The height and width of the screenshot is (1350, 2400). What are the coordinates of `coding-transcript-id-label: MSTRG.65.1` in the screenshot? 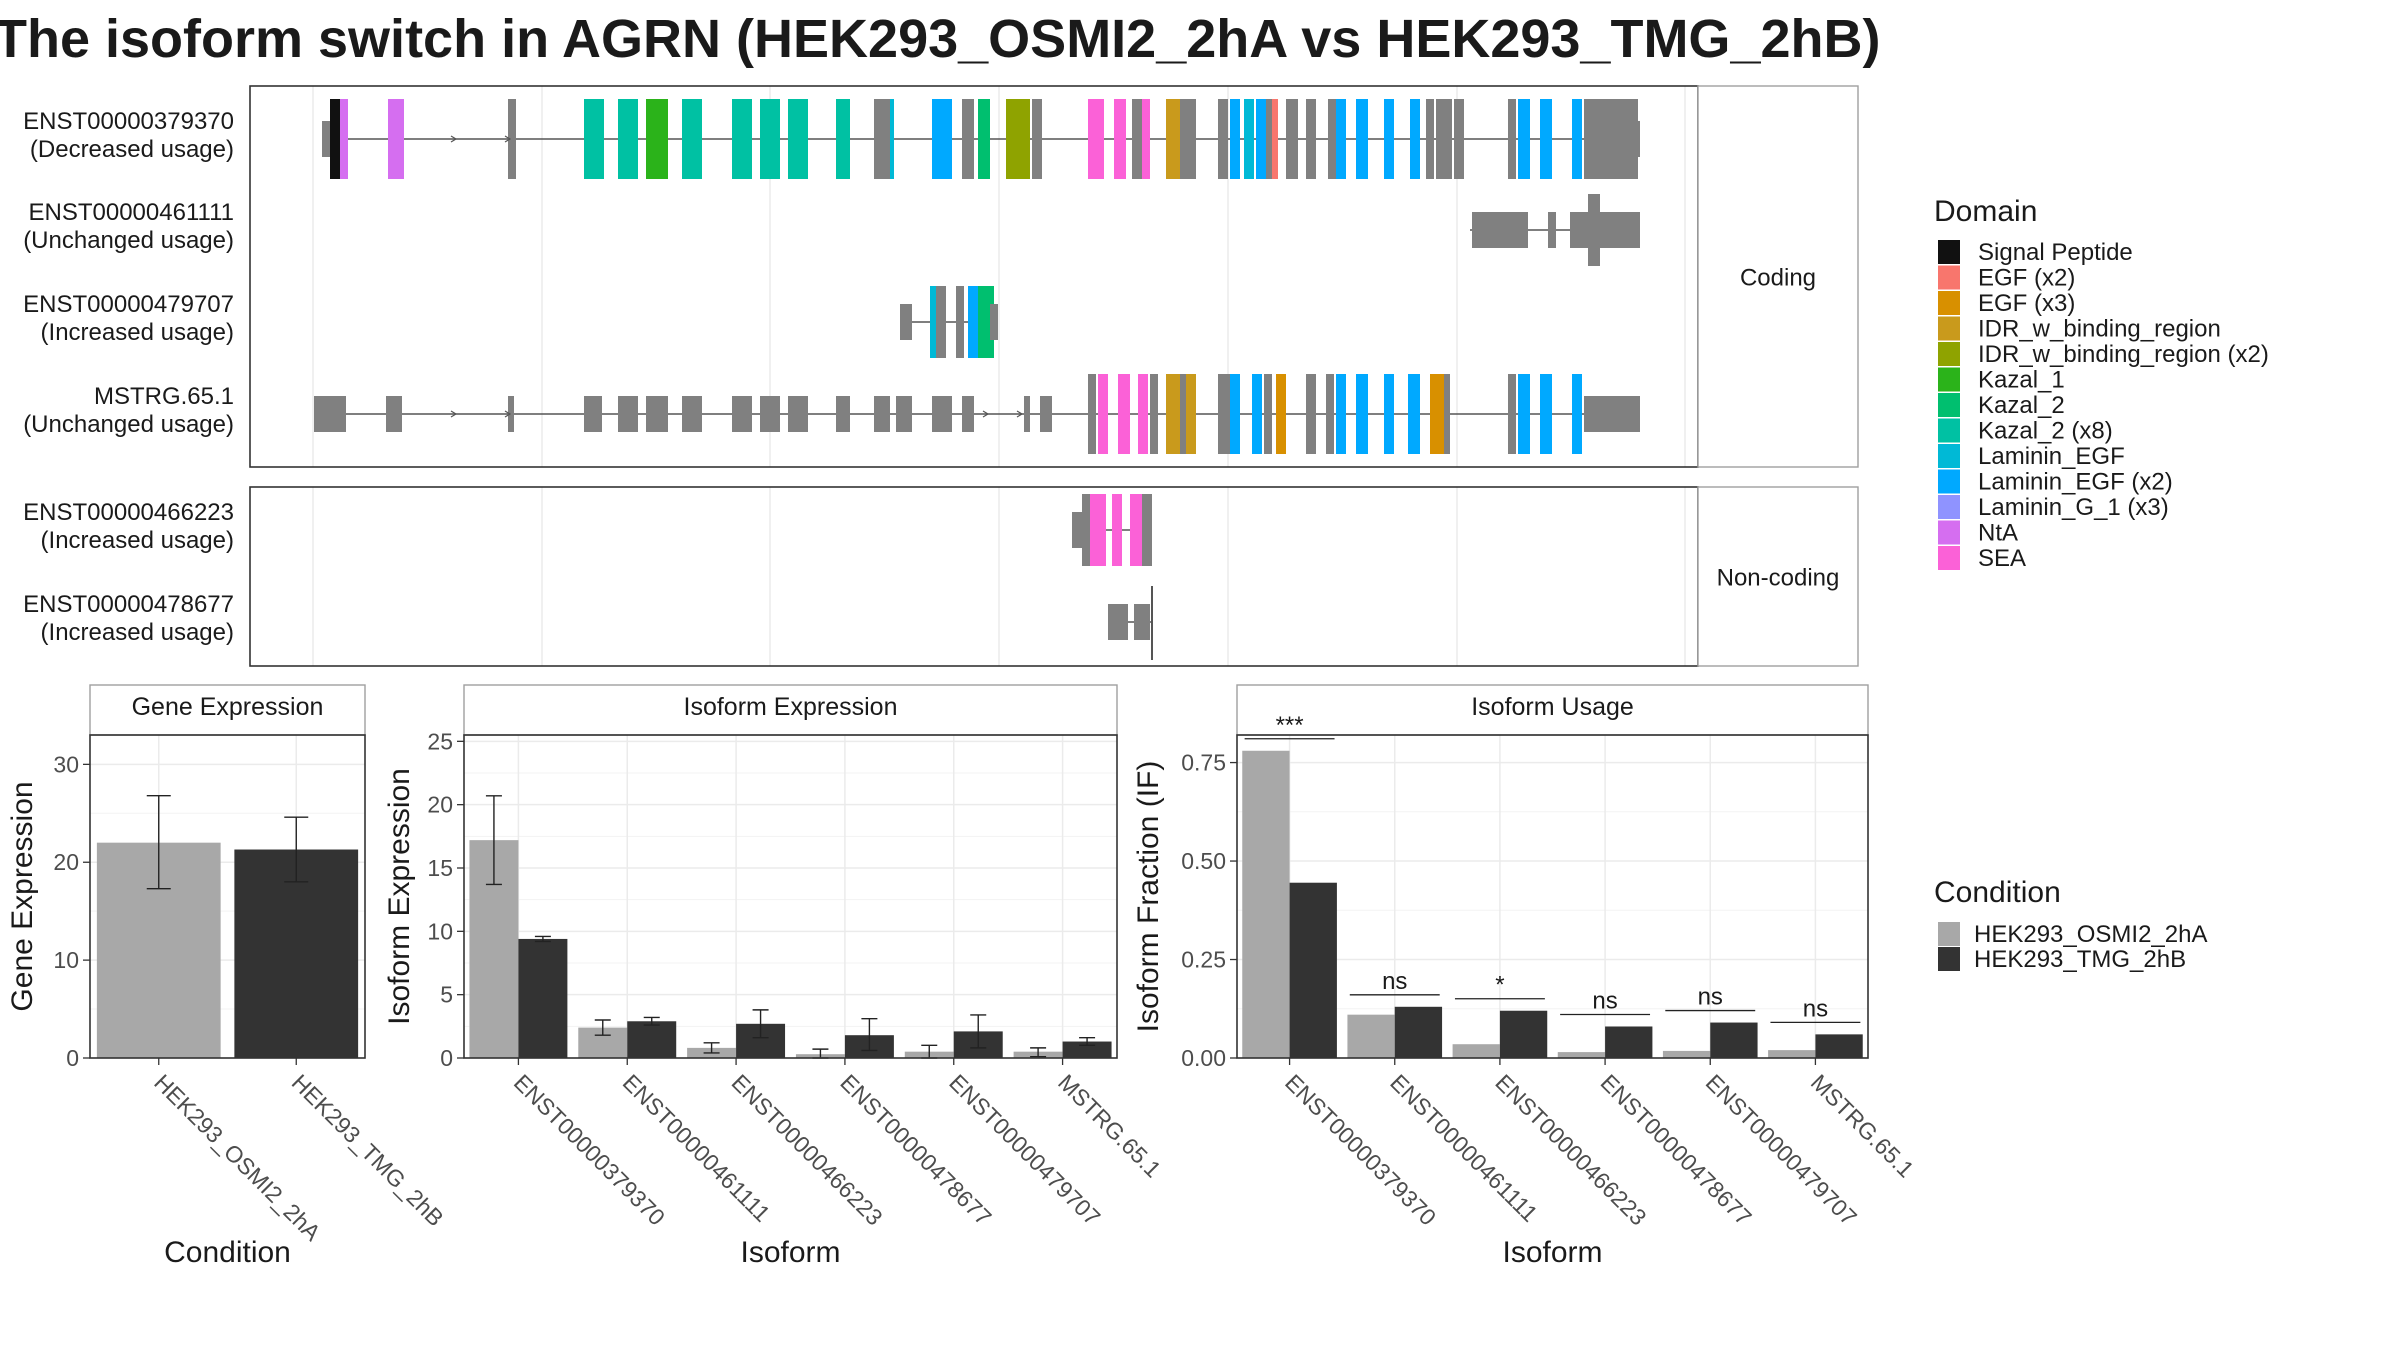 It's located at (164, 396).